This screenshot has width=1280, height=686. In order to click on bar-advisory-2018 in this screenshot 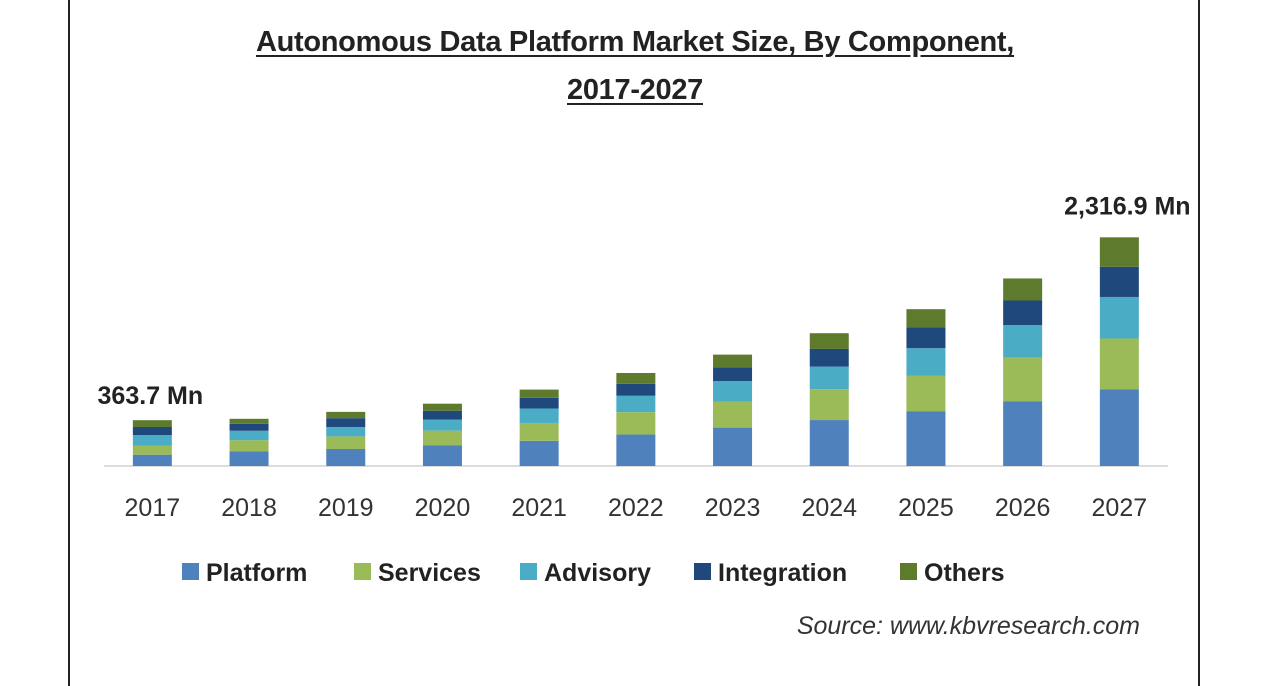, I will do `click(249, 435)`.